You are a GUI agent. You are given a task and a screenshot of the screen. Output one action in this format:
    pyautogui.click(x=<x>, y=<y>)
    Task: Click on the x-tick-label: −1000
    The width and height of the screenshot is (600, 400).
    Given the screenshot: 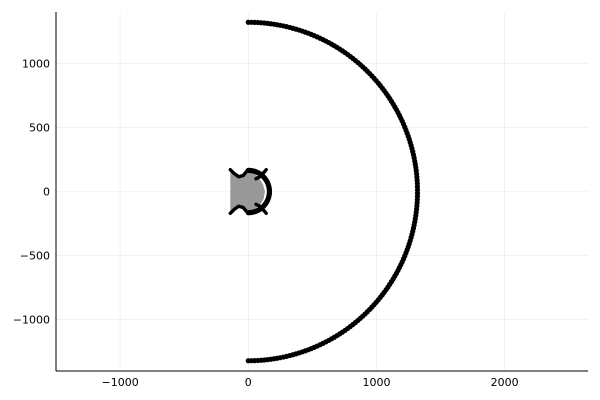 What is the action you would take?
    pyautogui.click(x=119, y=382)
    